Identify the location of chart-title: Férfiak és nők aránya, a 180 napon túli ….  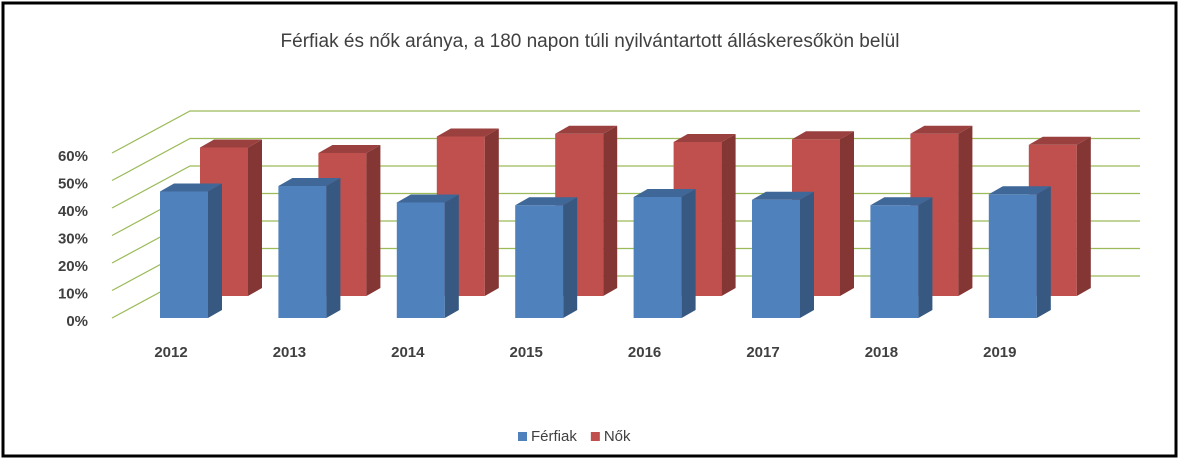
(590, 41).